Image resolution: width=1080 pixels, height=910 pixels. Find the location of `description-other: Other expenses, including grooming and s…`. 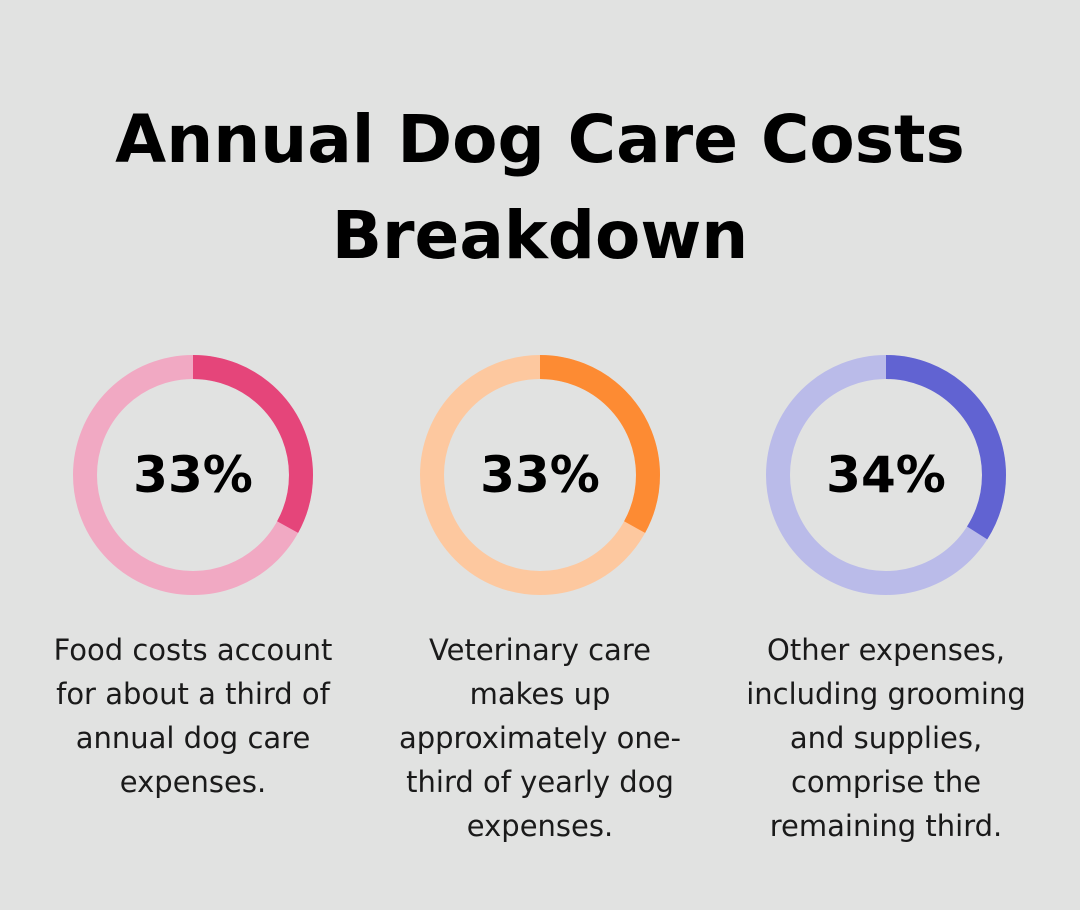

description-other: Other expenses, including grooming and s… is located at coordinates (886, 738).